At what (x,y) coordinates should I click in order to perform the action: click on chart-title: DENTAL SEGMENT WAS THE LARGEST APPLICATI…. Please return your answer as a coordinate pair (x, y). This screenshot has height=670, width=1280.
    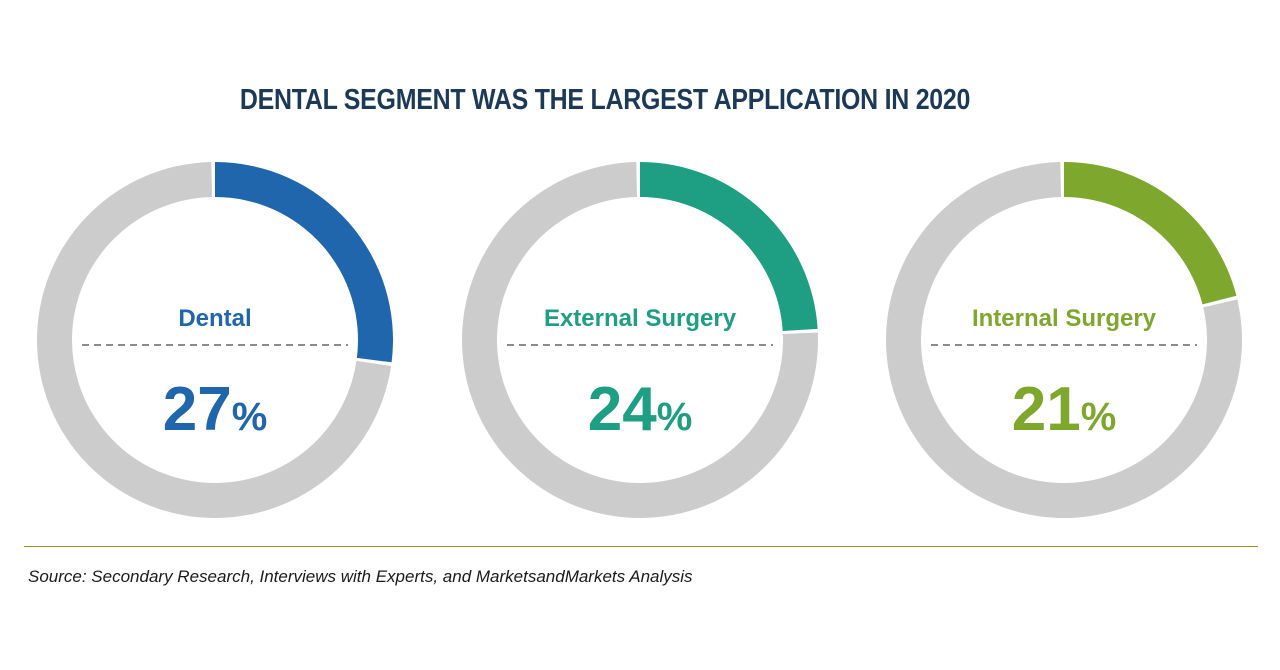
    Looking at the image, I should click on (605, 100).